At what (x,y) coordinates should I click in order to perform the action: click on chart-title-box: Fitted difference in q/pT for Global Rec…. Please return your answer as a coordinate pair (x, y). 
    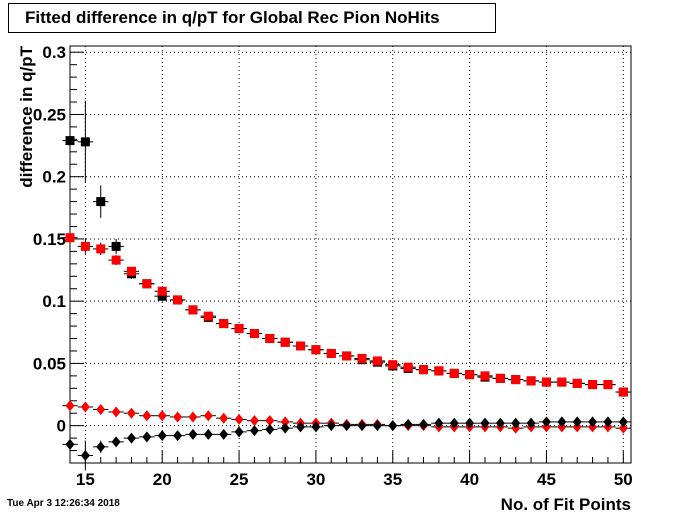
    Looking at the image, I should click on (252, 18).